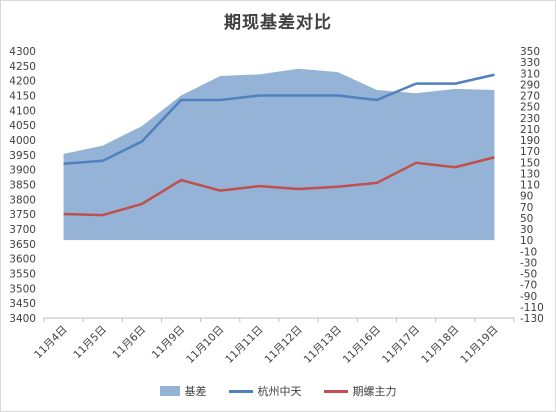 This screenshot has height=412, width=556. Describe the element at coordinates (22, 156) in the screenshot. I see `y-left-tick-label: 3950` at that location.